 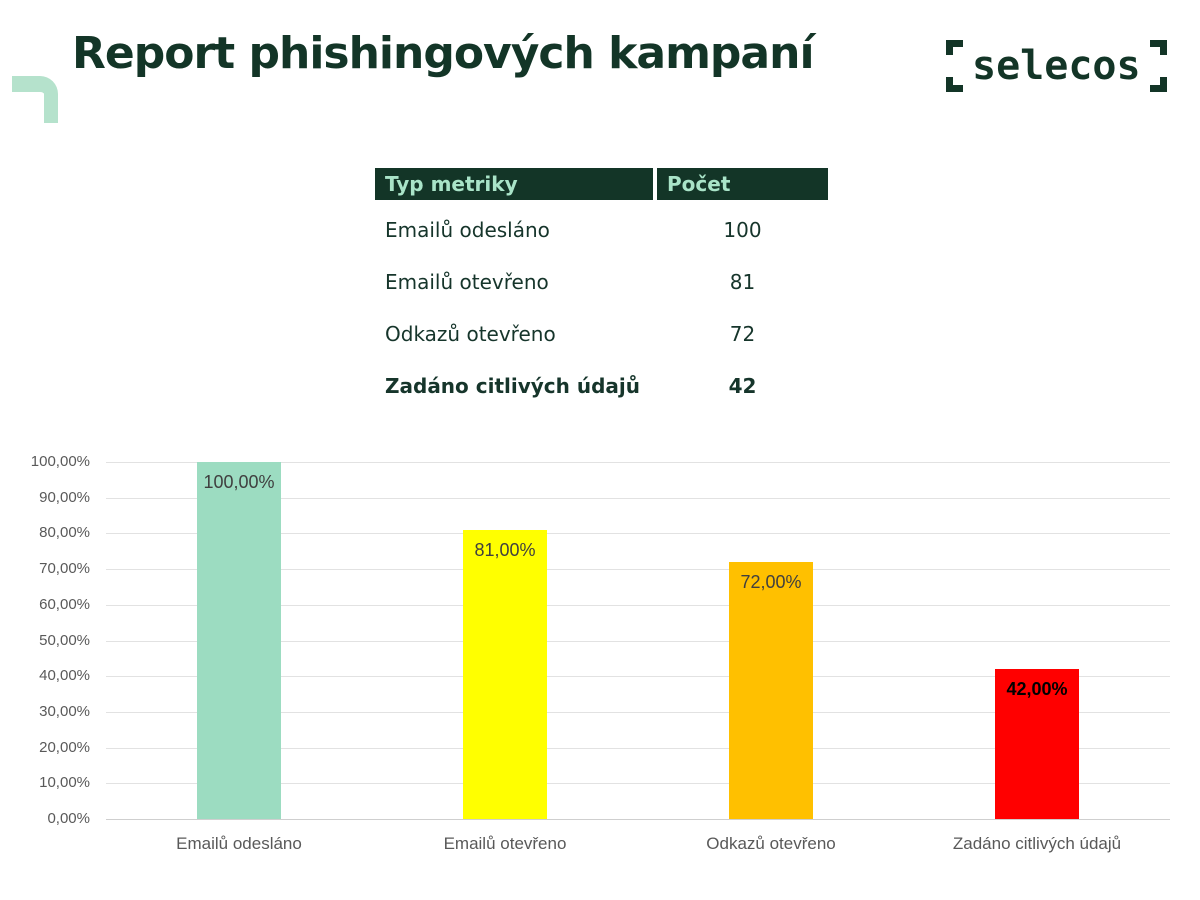 I want to click on logo-right-bracket-icon, so click(x=1157, y=66).